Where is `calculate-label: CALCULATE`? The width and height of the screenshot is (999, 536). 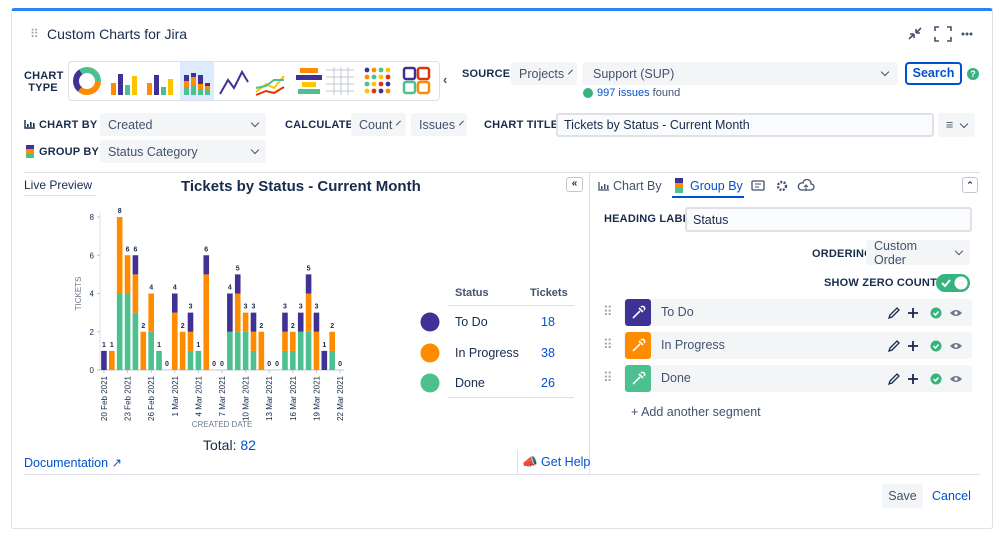
calculate-label: CALCULATE is located at coordinates (319, 125).